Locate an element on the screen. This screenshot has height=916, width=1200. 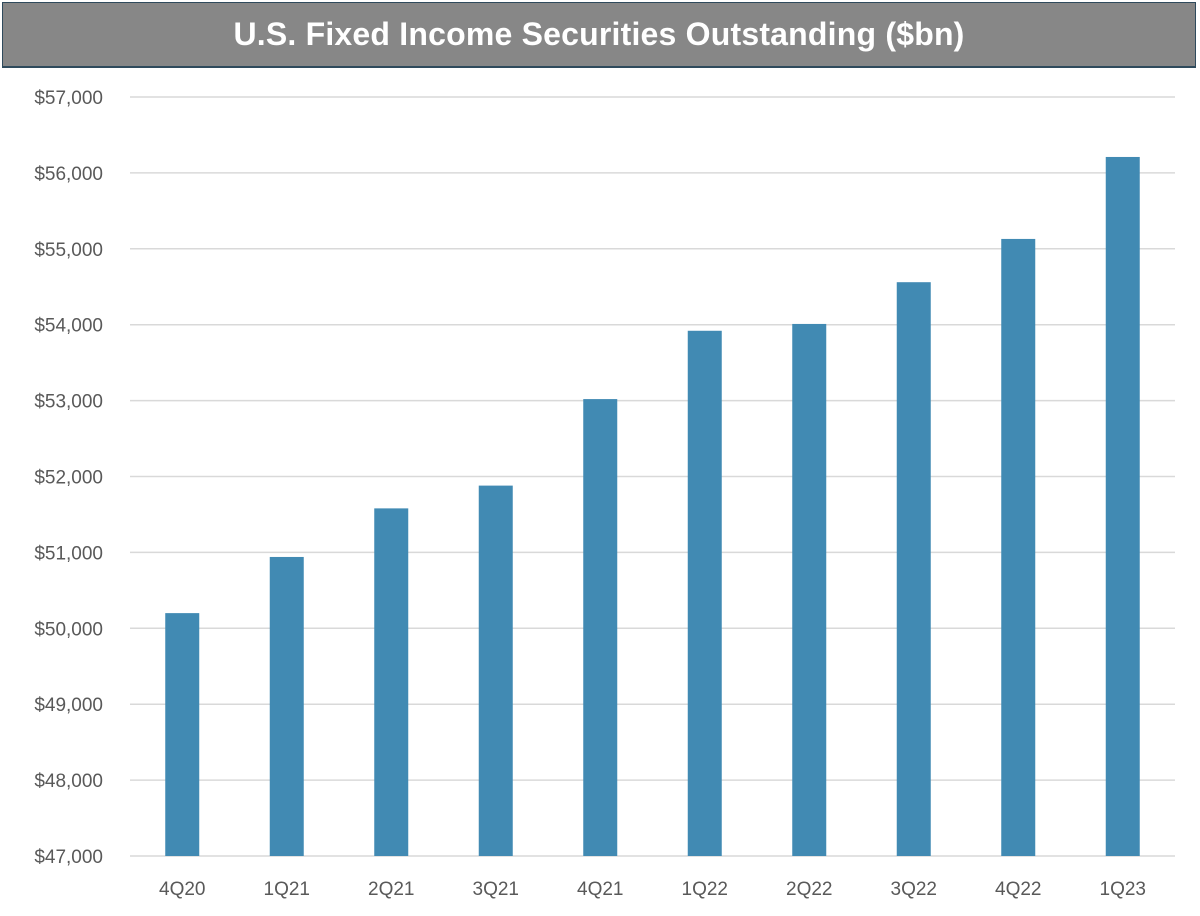
bar-1q21 is located at coordinates (286, 706).